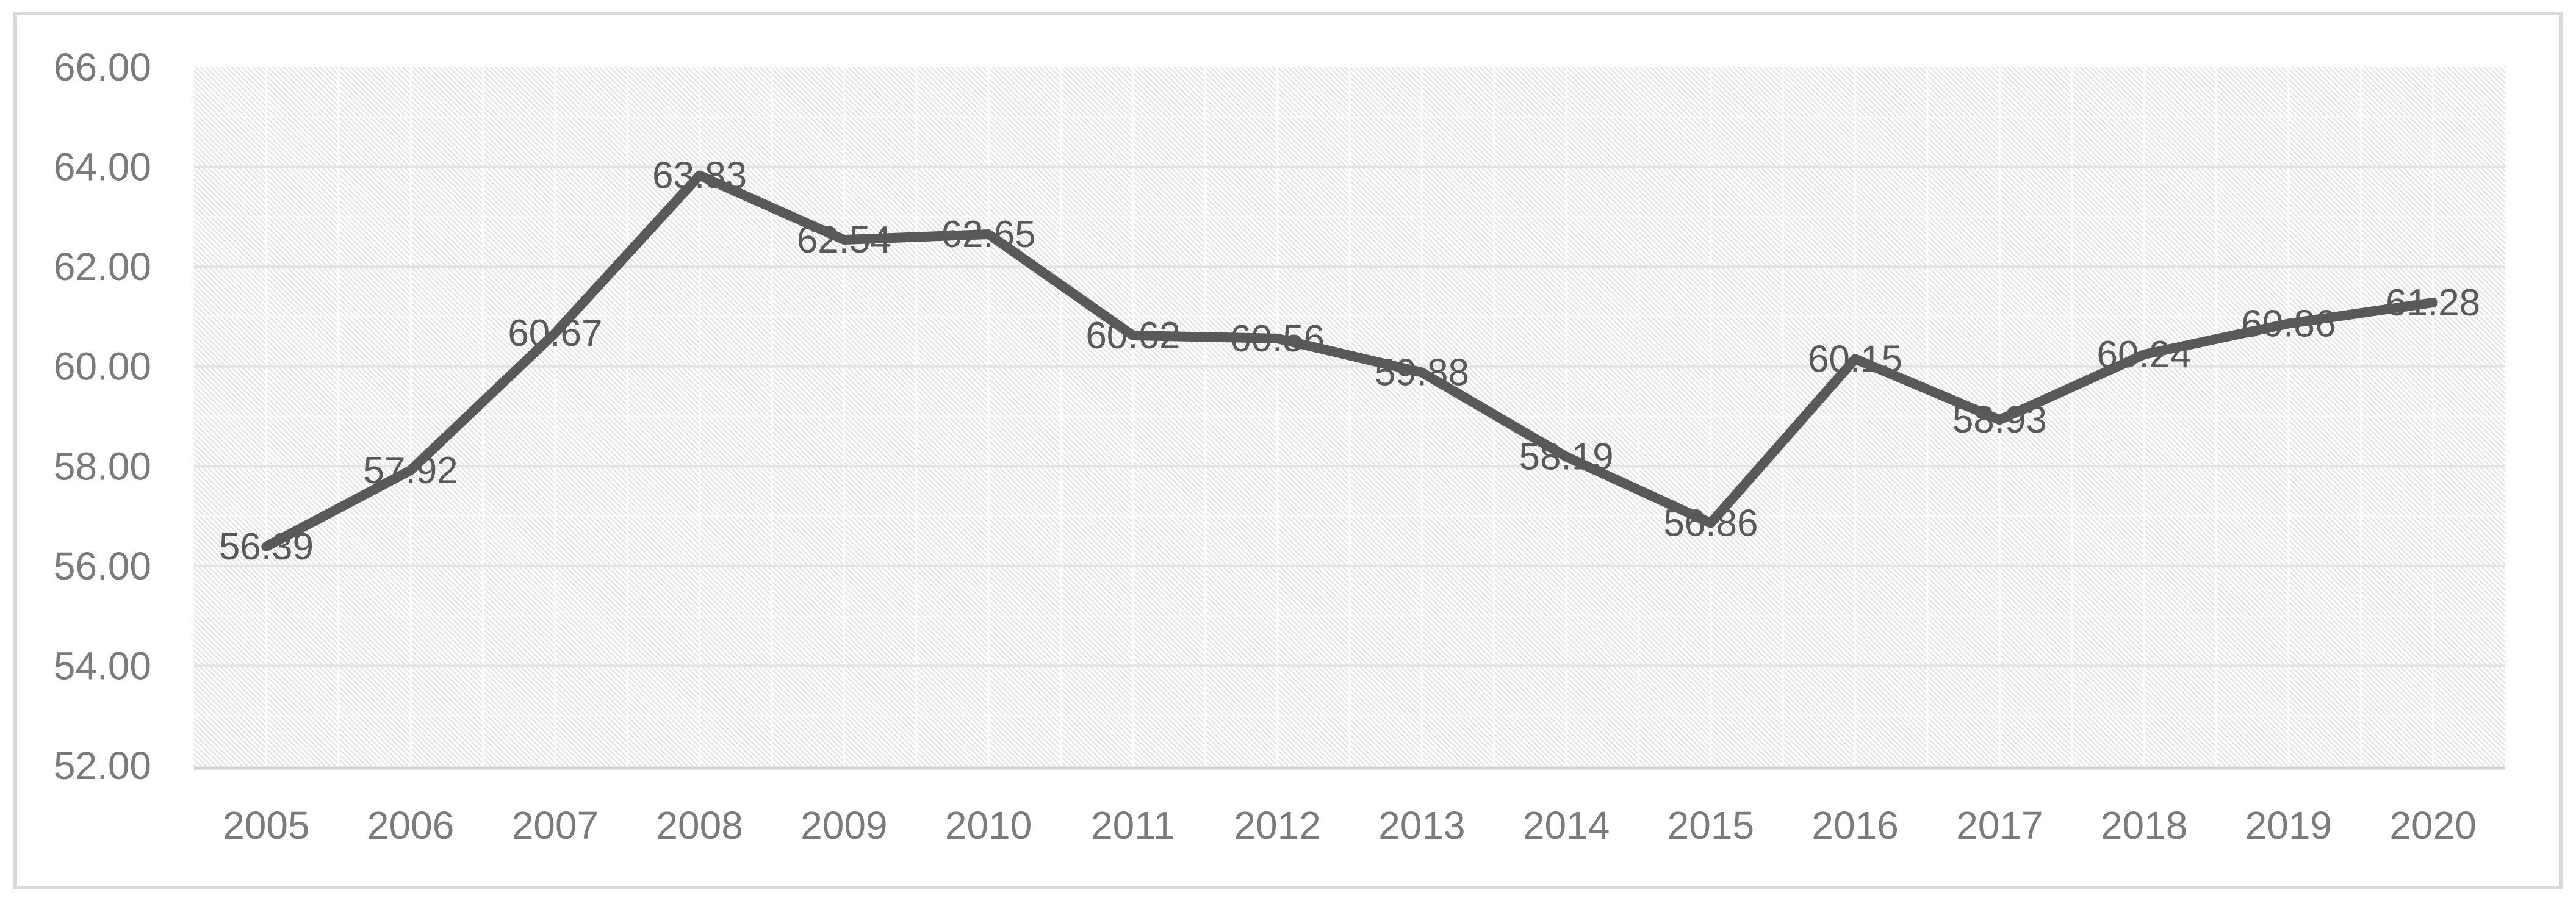 This screenshot has height=901, width=2576. What do you see at coordinates (1711, 825) in the screenshot?
I see `x-tick-label: 2015` at bounding box center [1711, 825].